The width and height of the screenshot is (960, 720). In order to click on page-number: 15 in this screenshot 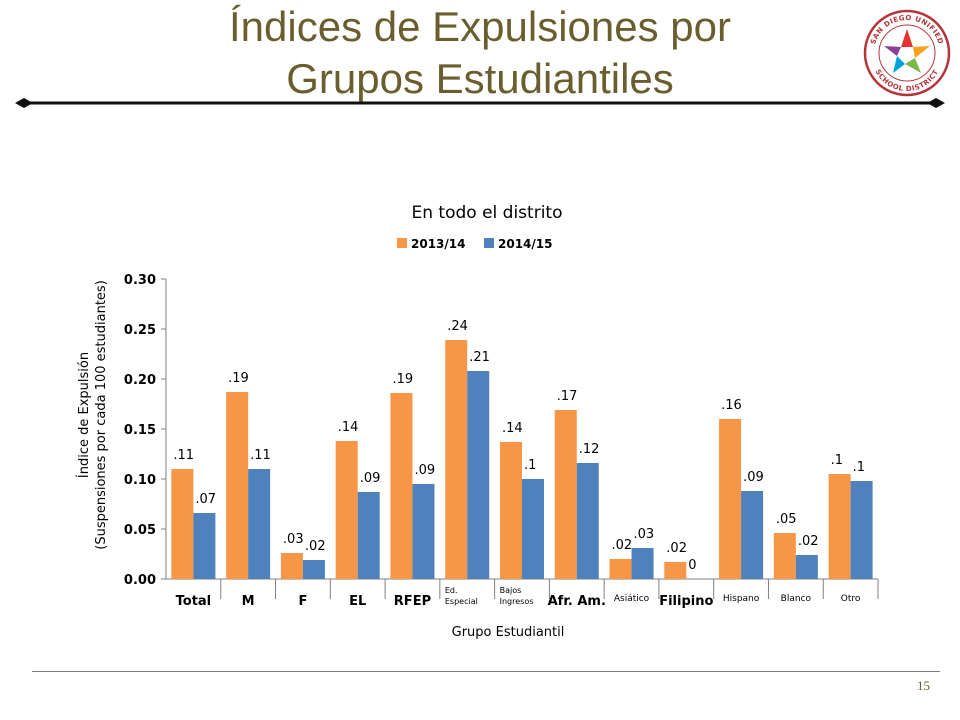, I will do `click(923, 685)`.